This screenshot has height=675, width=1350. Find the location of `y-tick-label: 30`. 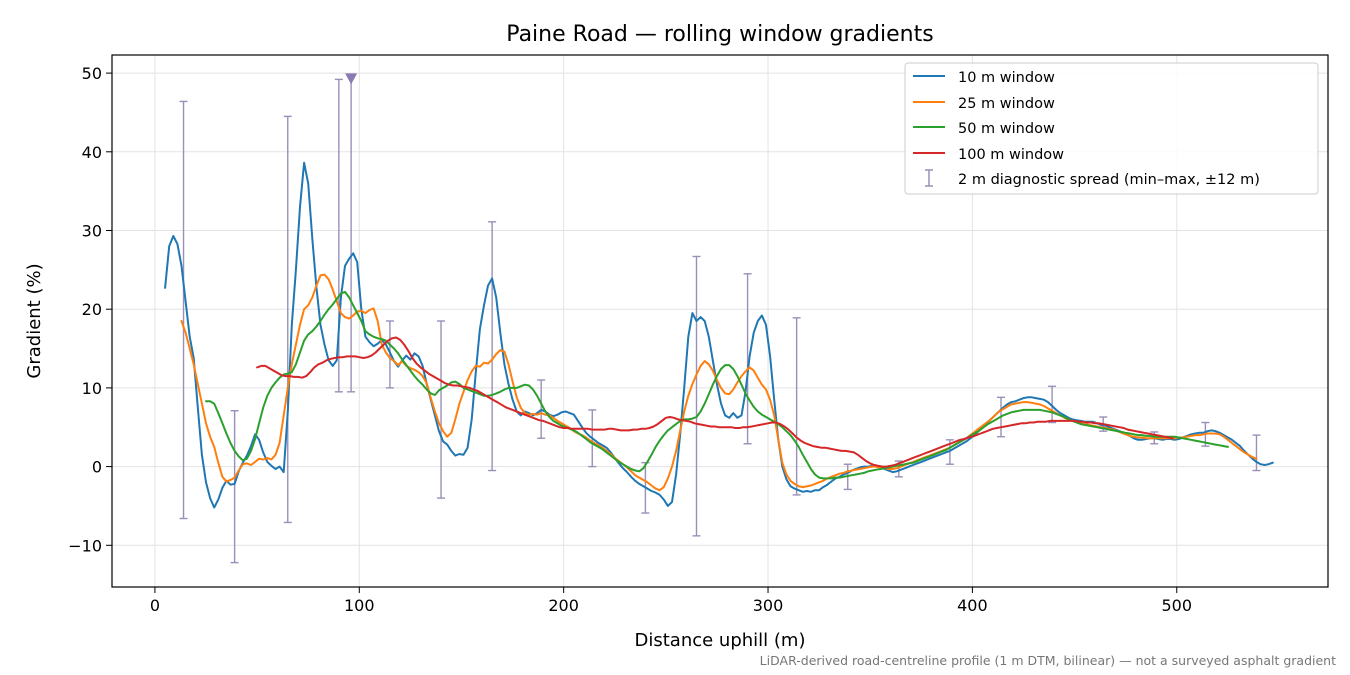

y-tick-label: 30 is located at coordinates (92, 230).